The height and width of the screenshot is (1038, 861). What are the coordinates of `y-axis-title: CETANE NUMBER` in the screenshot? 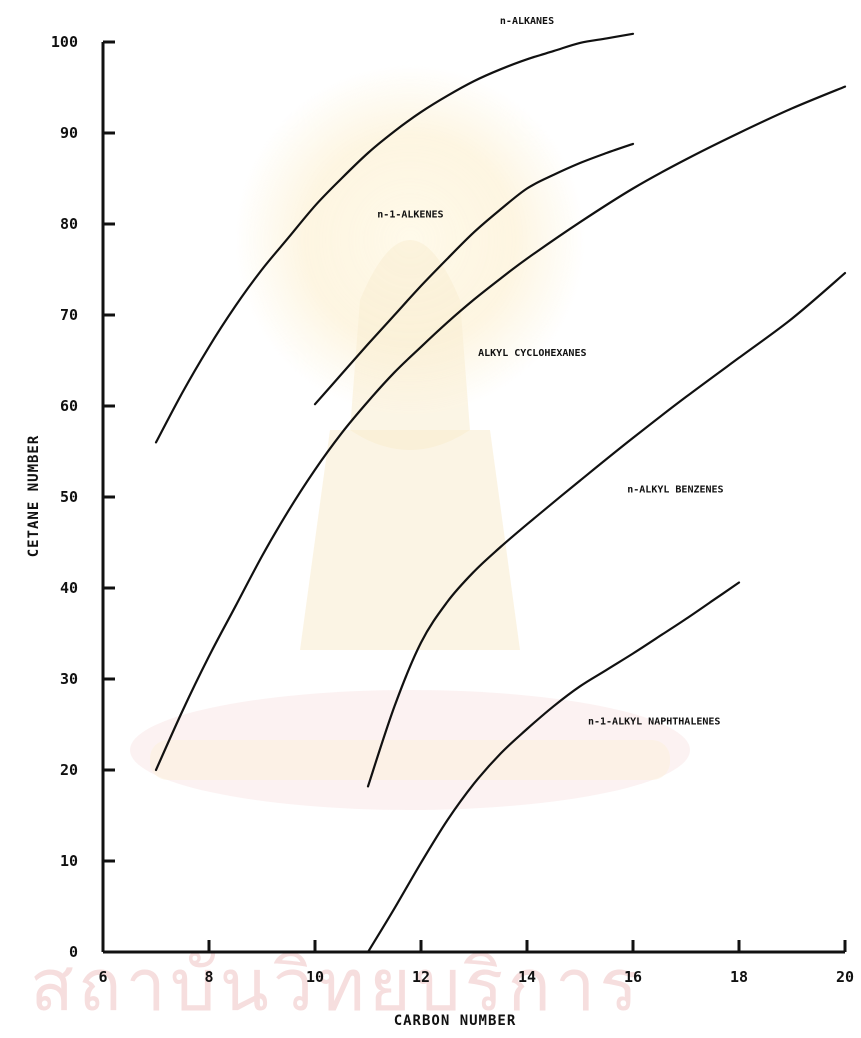 It's located at (34, 496).